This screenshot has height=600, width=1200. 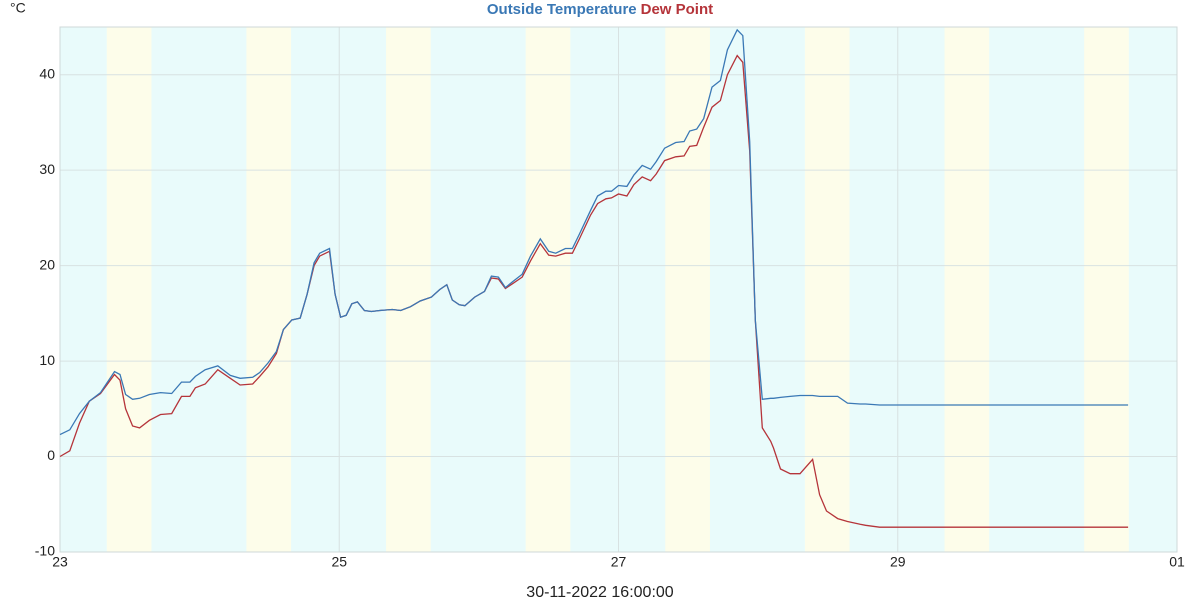 I want to click on y-tick-label: -10, so click(x=45, y=551).